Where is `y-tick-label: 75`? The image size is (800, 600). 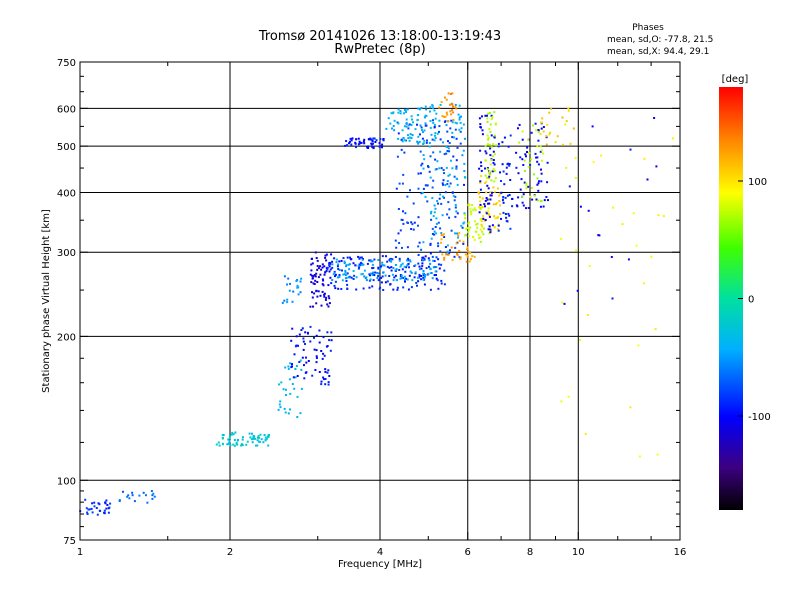
y-tick-label: 75 is located at coordinates (69, 541).